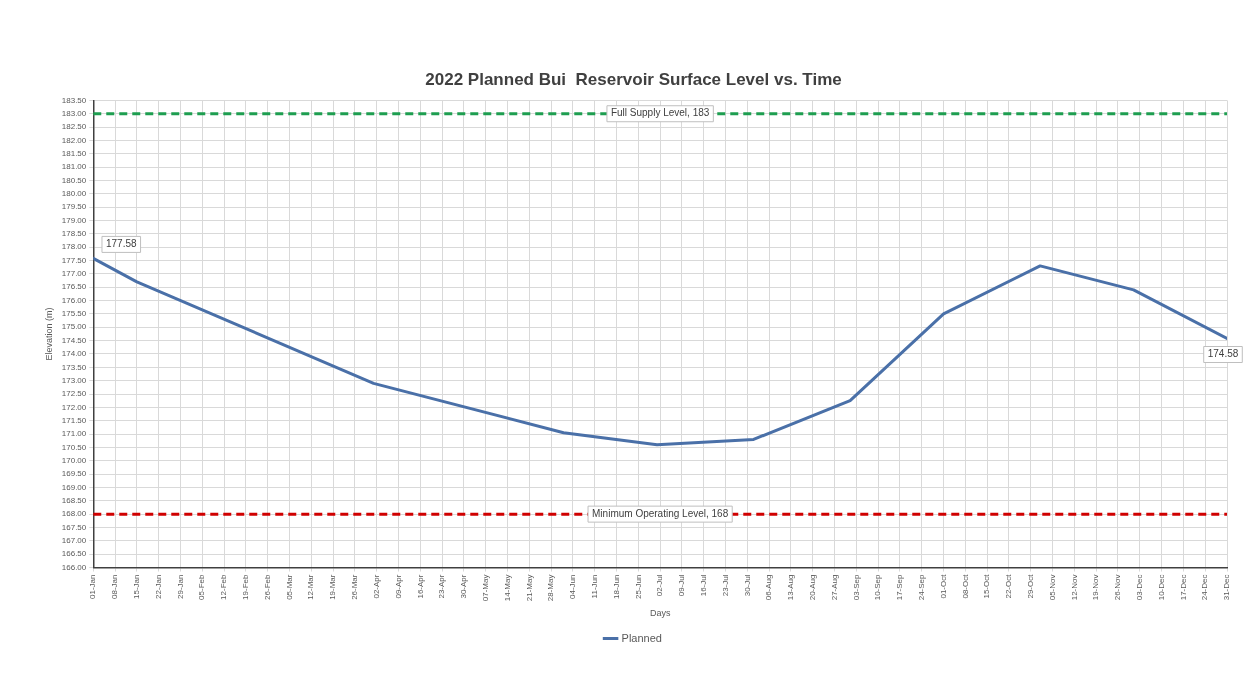 The image size is (1257, 684). What do you see at coordinates (74, 300) in the screenshot?
I see `y-tick-label: 176.00` at bounding box center [74, 300].